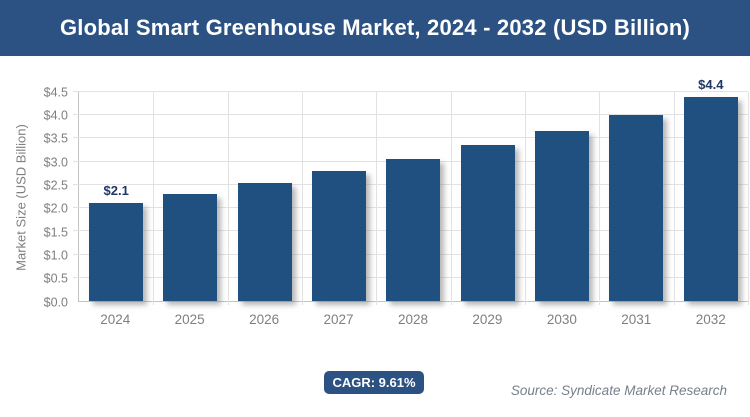  Describe the element at coordinates (264, 319) in the screenshot. I see `x-tick-label: 2026` at that location.